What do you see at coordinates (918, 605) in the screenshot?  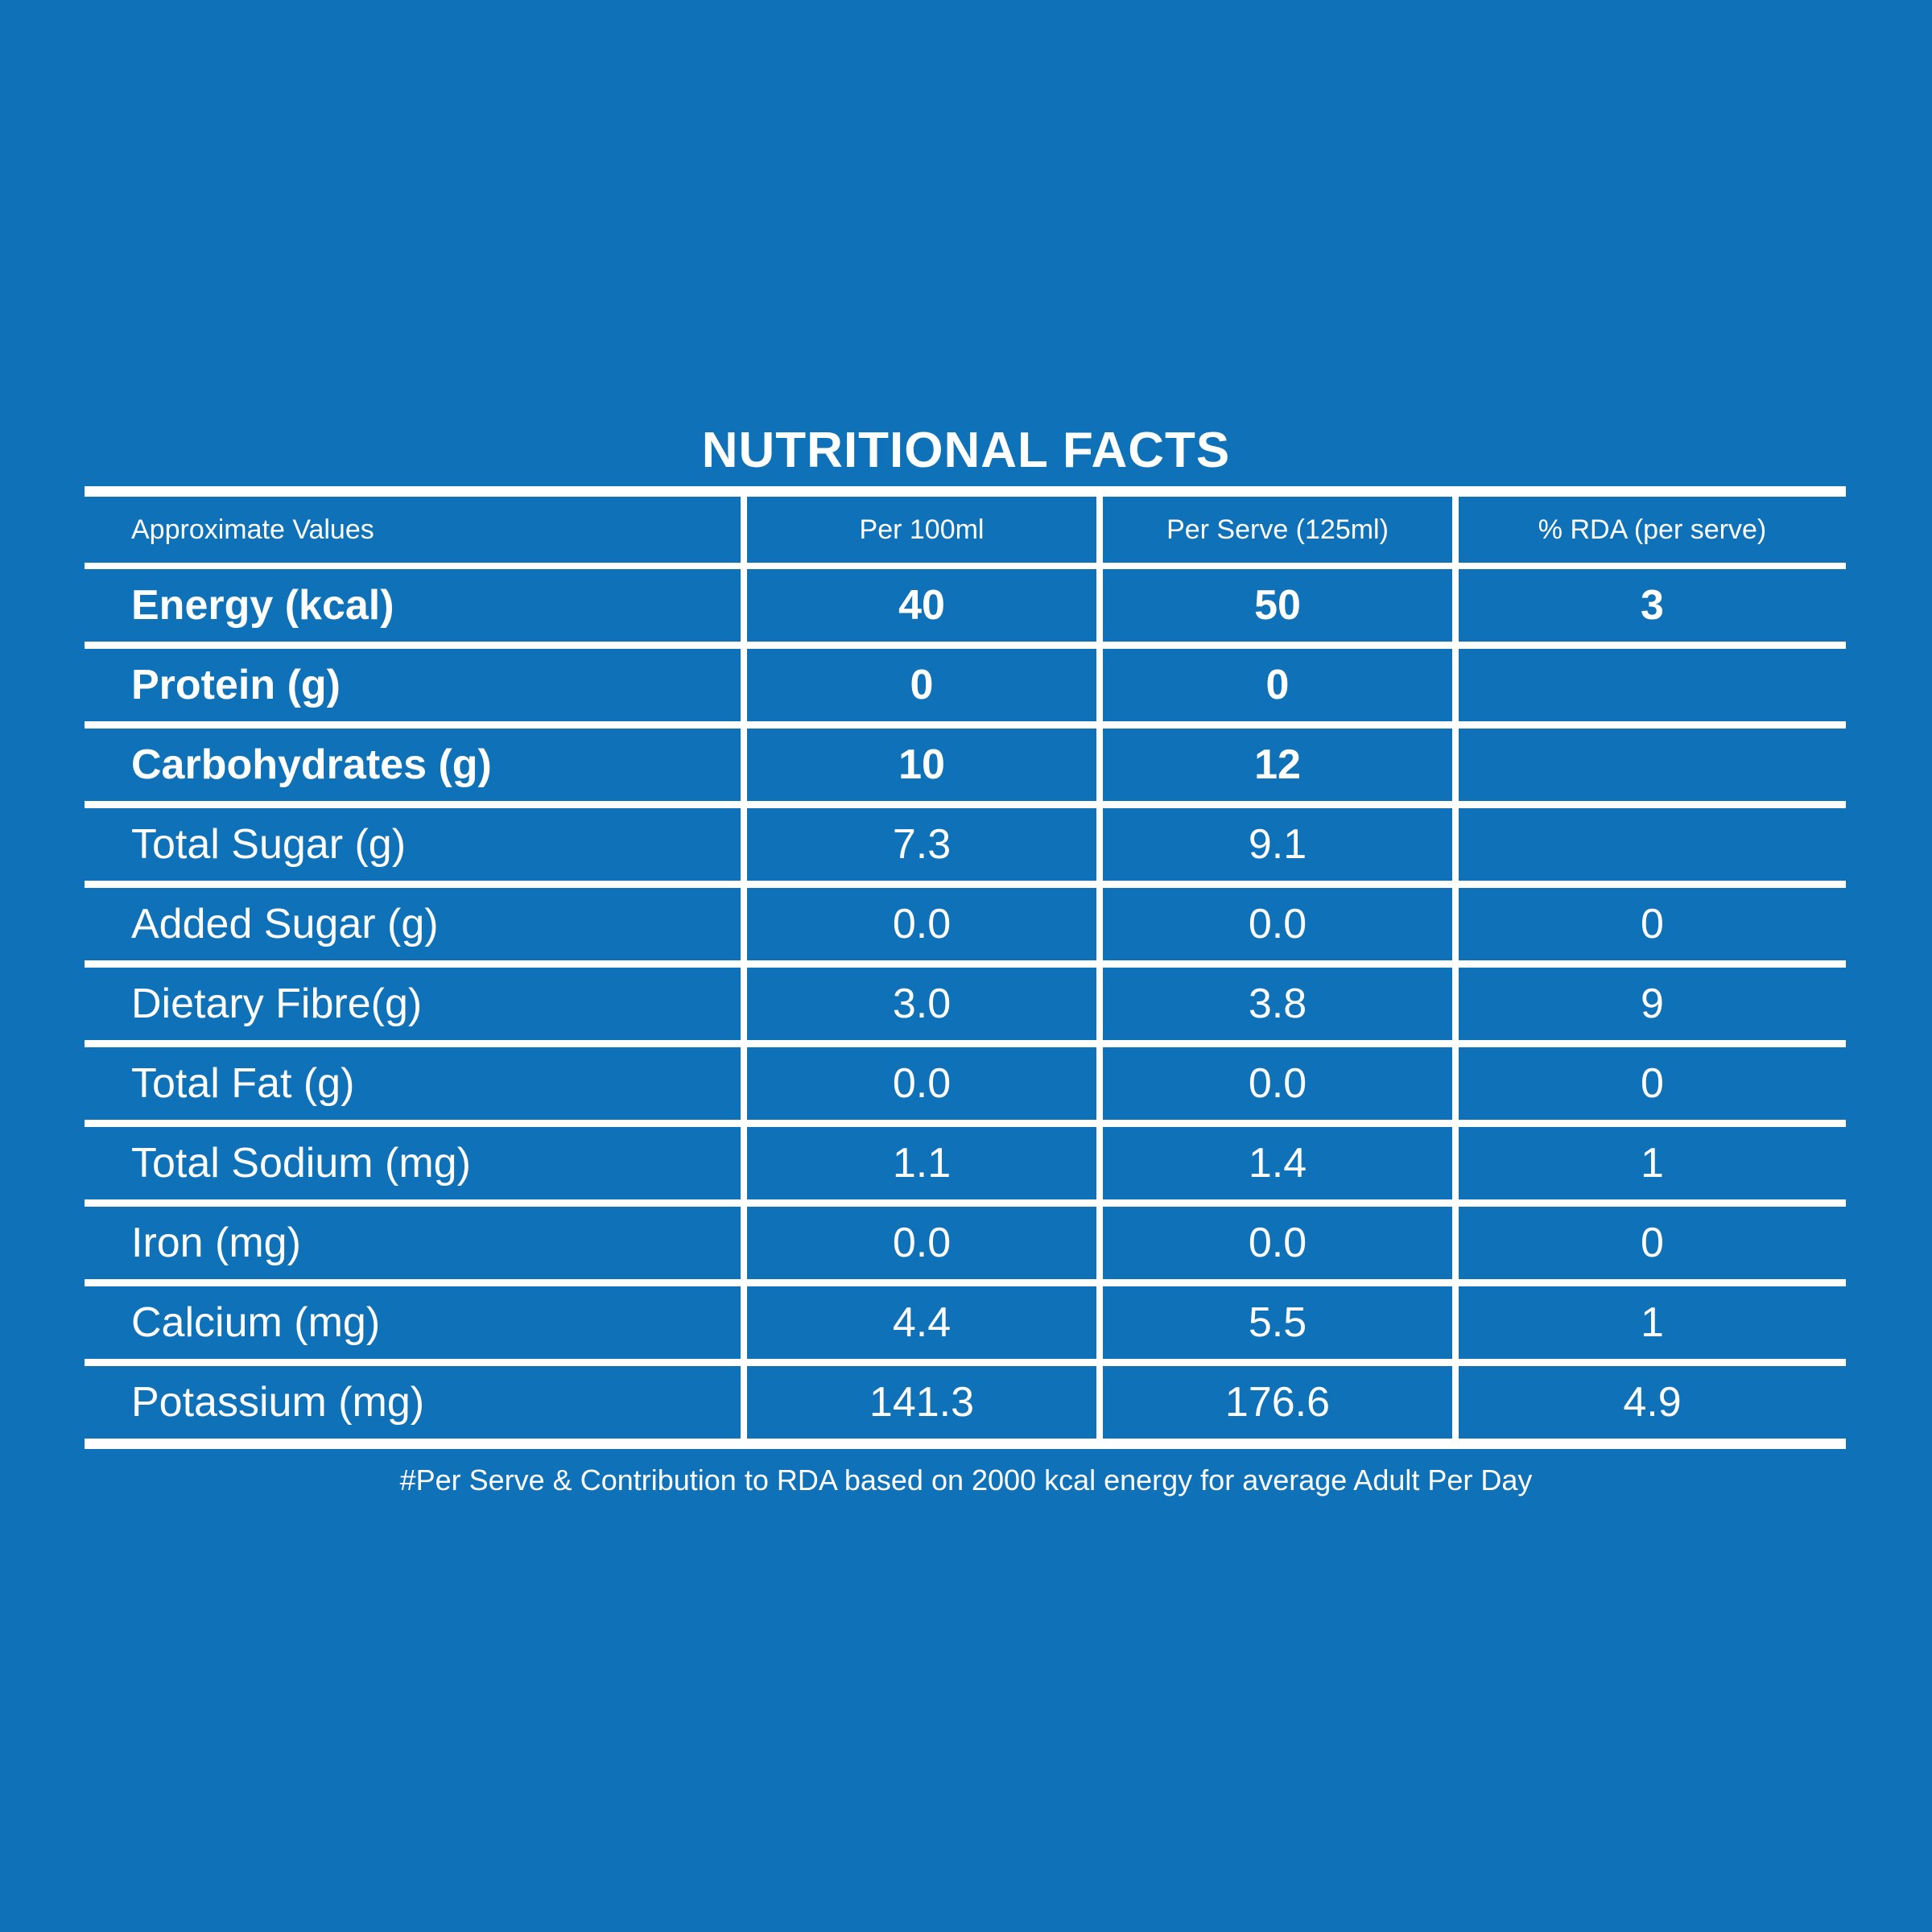 I see `value-per-100ml: 40` at bounding box center [918, 605].